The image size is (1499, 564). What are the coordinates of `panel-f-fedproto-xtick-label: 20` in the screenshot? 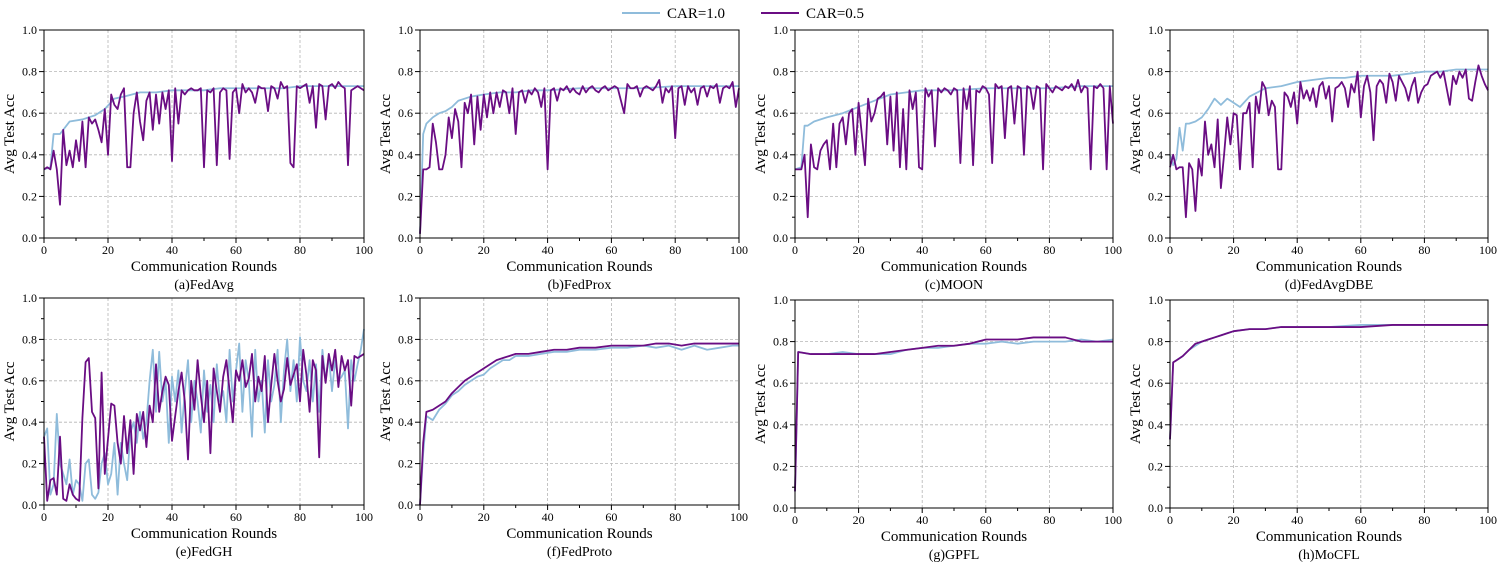 It's located at (484, 517).